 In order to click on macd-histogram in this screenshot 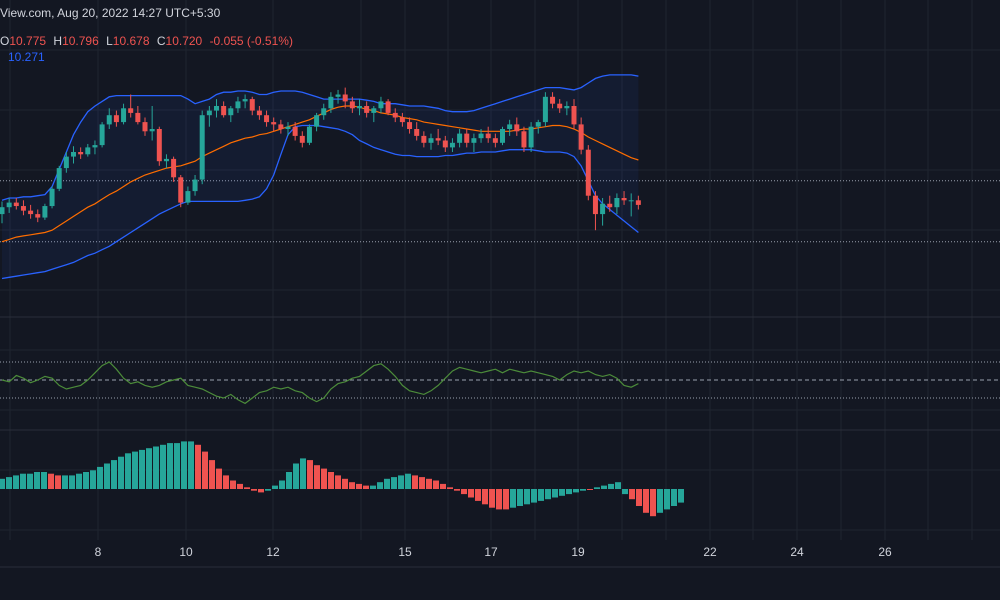, I will do `click(342, 479)`.